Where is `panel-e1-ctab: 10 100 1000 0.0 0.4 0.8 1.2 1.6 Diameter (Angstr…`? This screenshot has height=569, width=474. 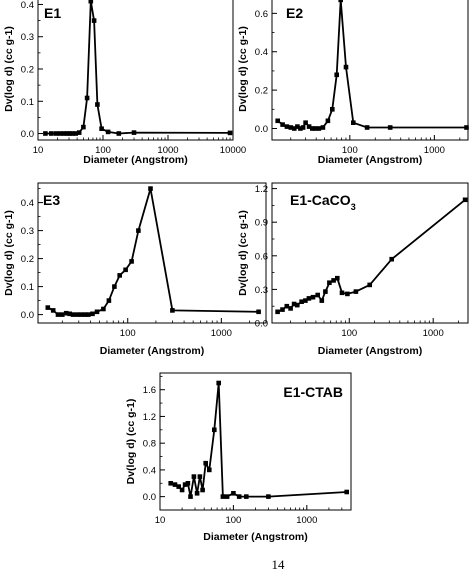 panel-e1-ctab: 10 100 1000 0.0 0.4 0.8 1.2 1.6 Diameter (Angstr… is located at coordinates (238, 457).